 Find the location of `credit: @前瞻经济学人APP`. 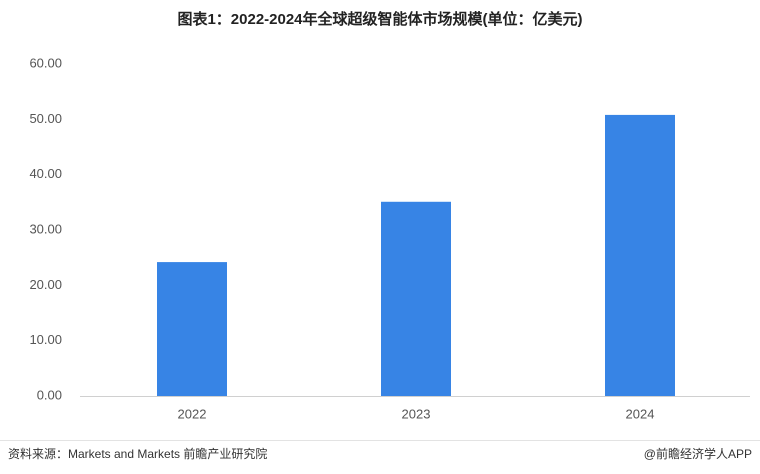

credit: @前瞻经济学人APP is located at coordinates (698, 453).